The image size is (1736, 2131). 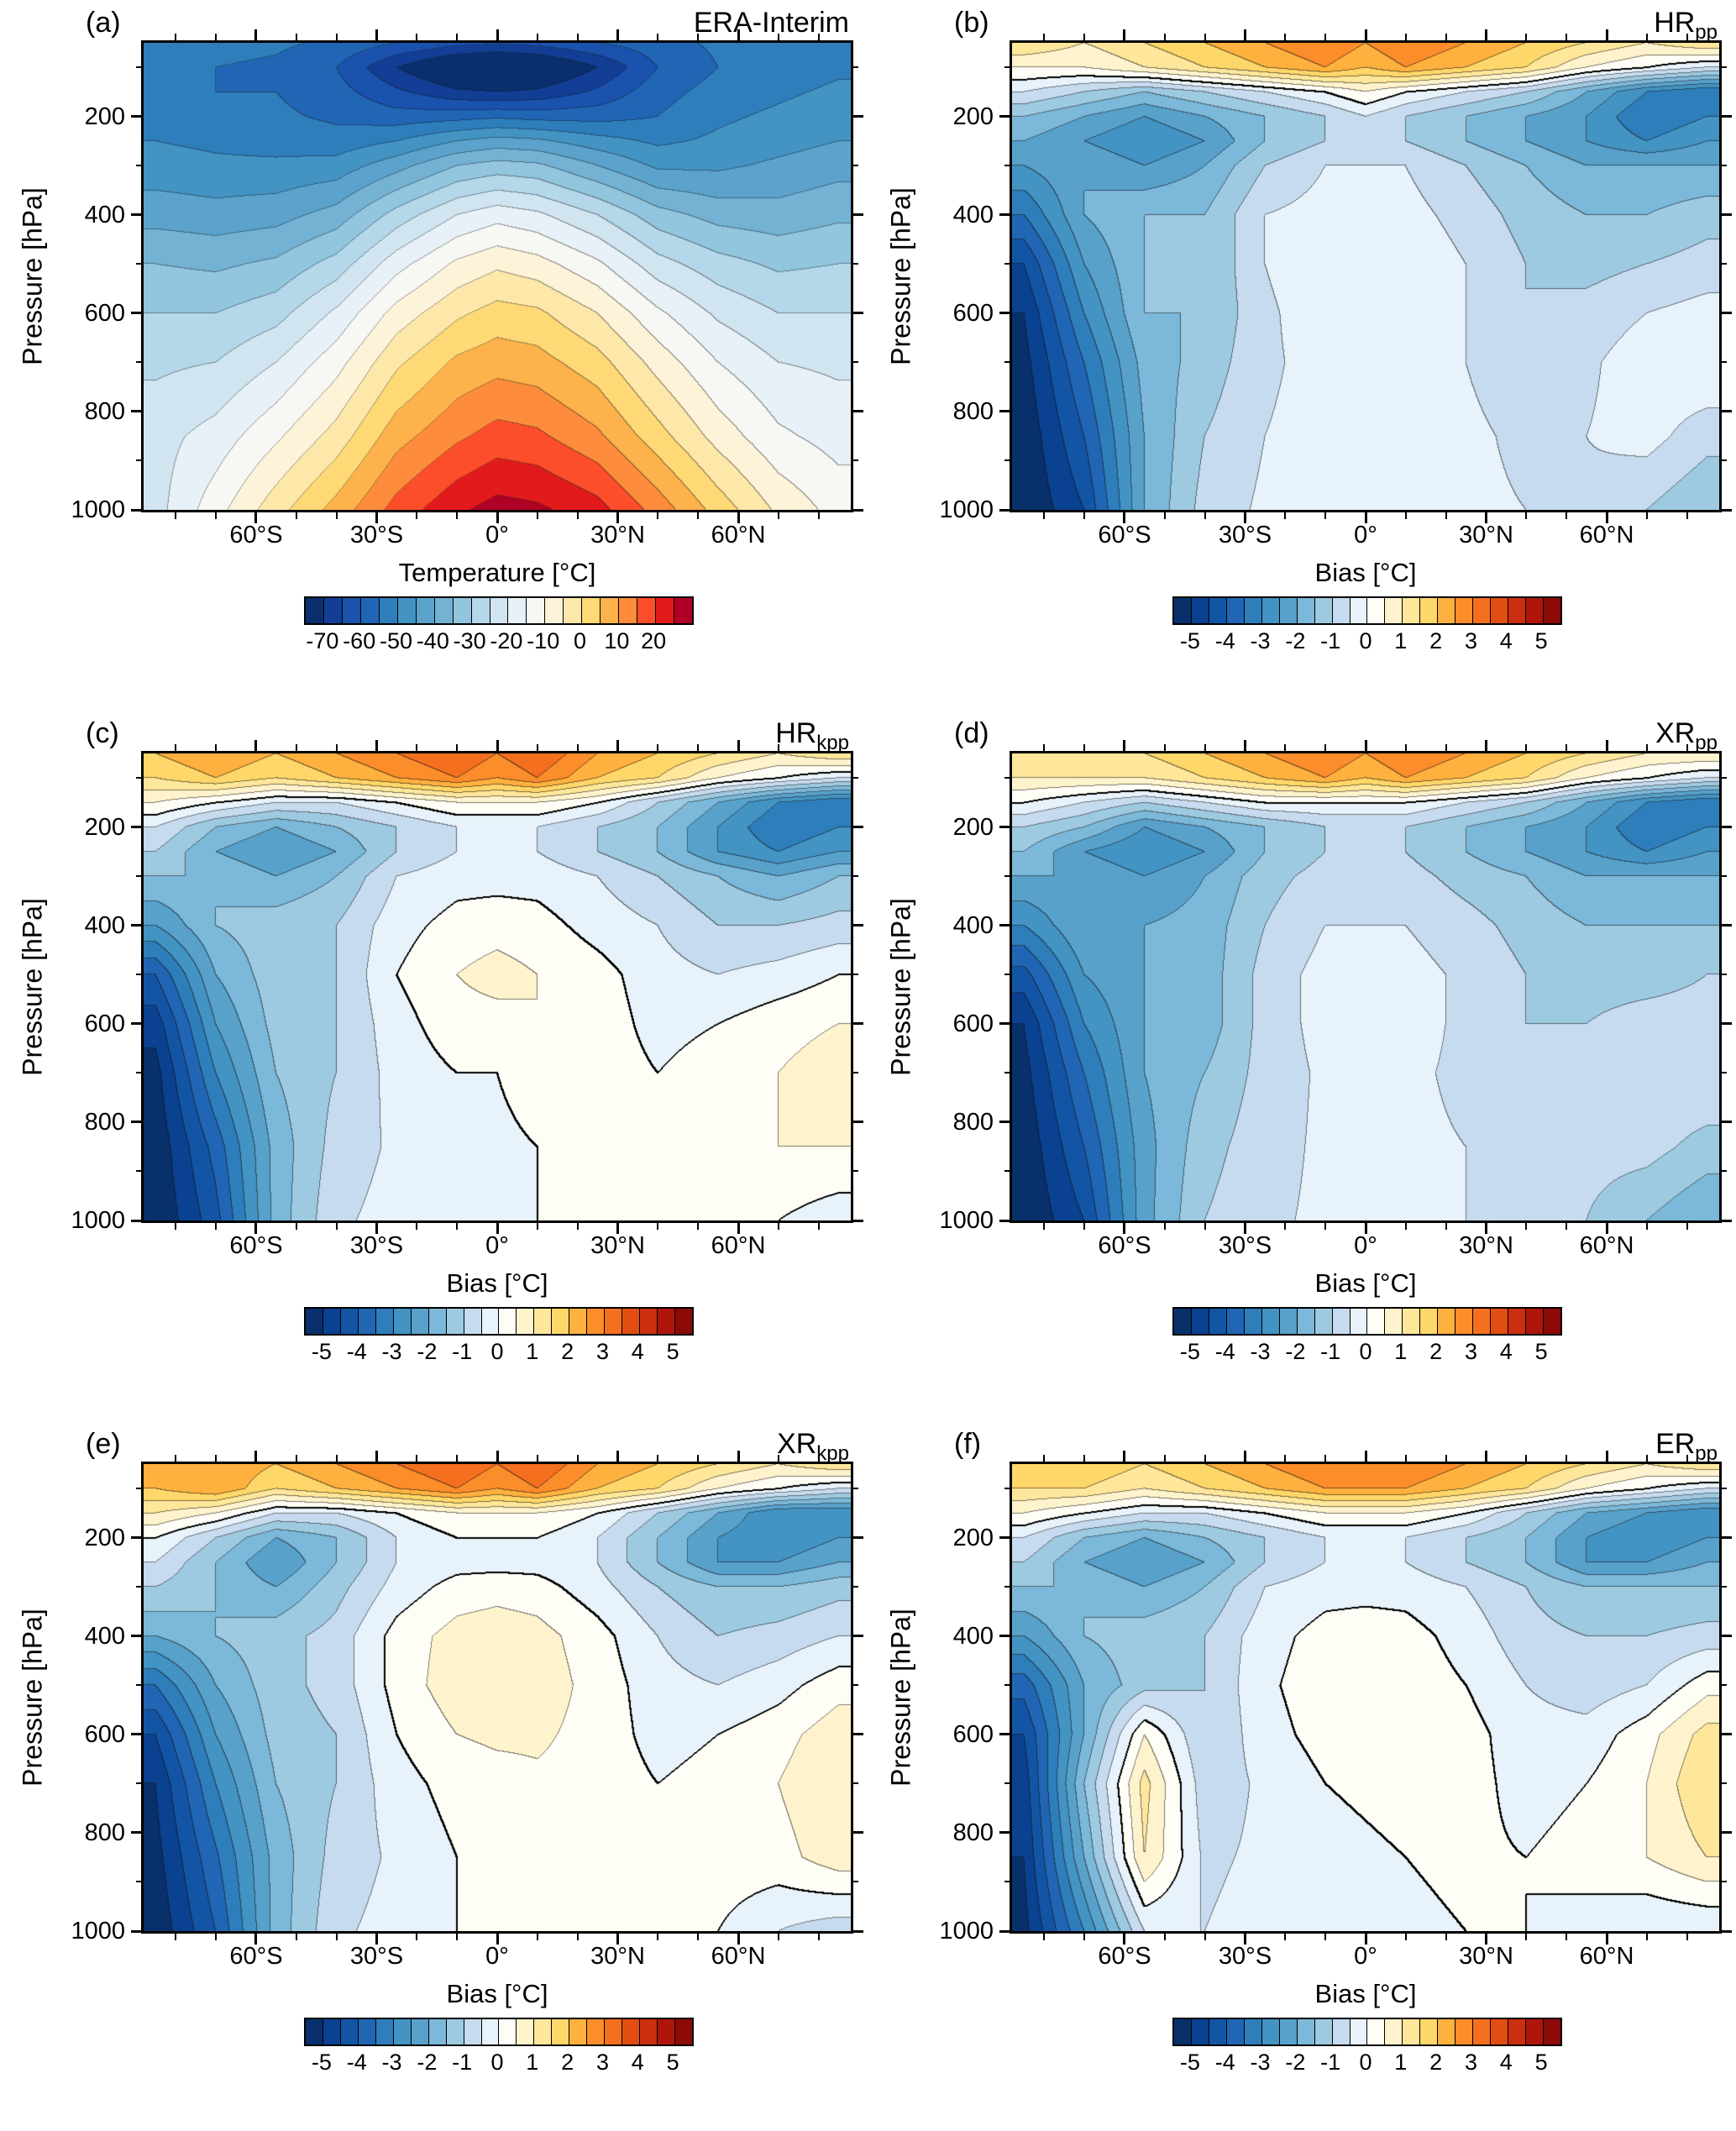 What do you see at coordinates (1686, 736) in the screenshot?
I see `panel-title: XRpp` at bounding box center [1686, 736].